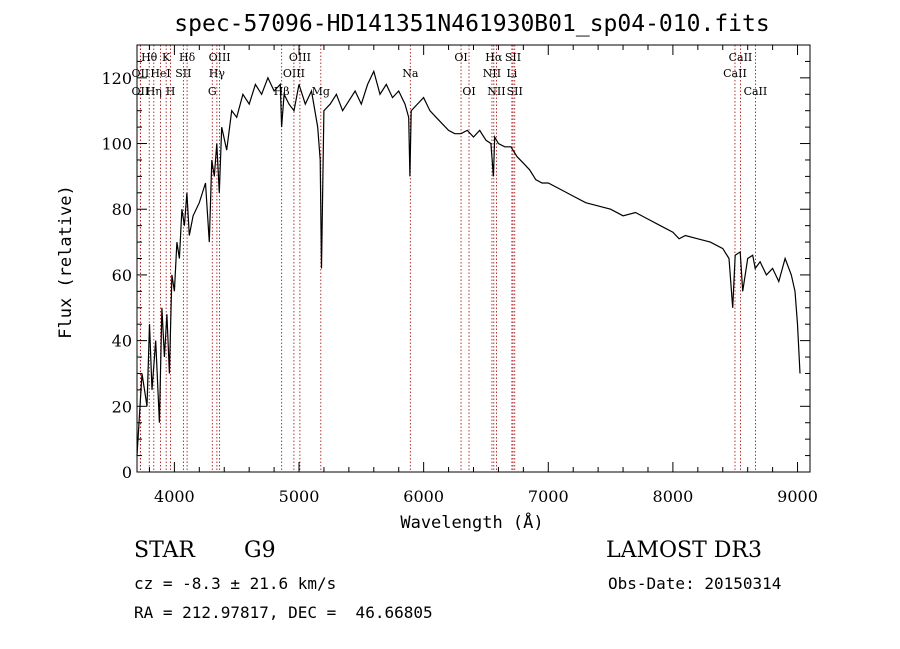  I want to click on x-tick-label: 5000, so click(299, 496).